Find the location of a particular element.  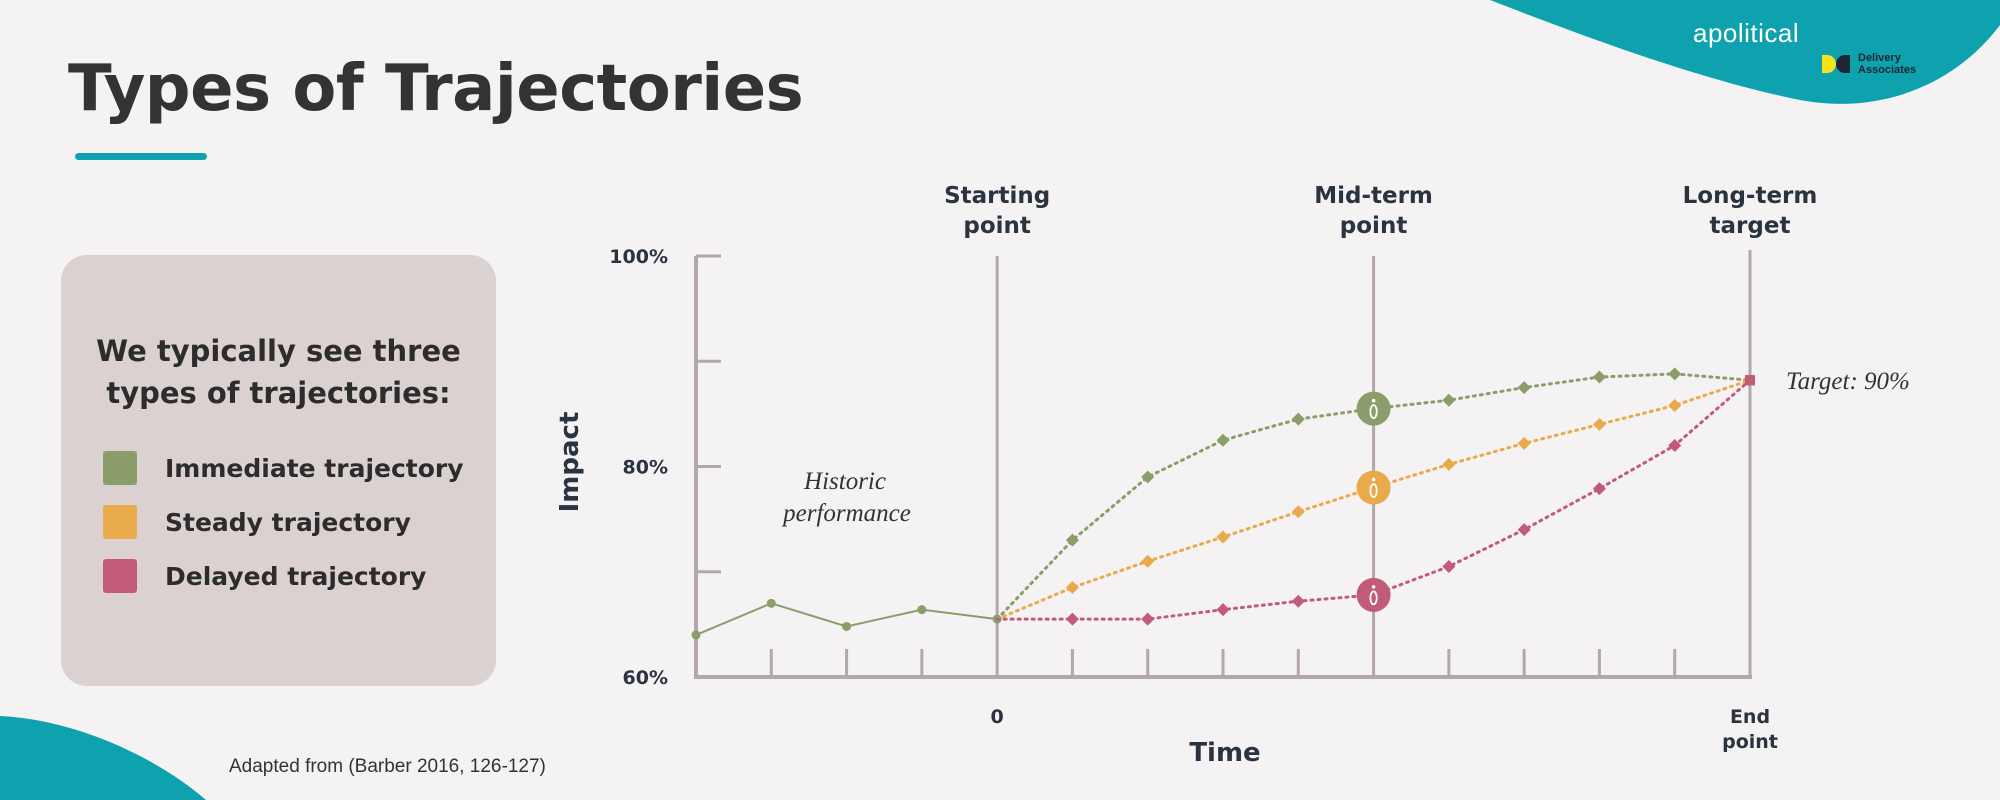

x-tick-label: End is located at coordinates (1750, 717).